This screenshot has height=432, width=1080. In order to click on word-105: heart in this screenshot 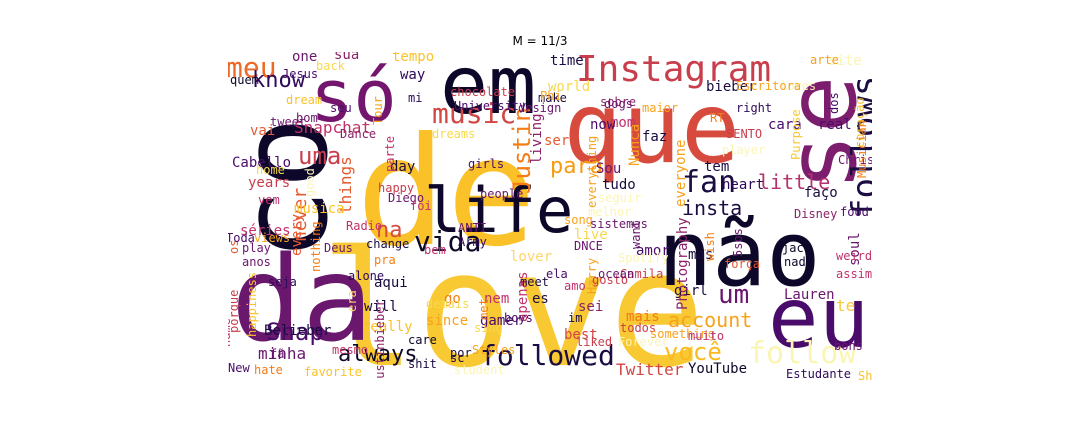, I will do `click(743, 185)`.